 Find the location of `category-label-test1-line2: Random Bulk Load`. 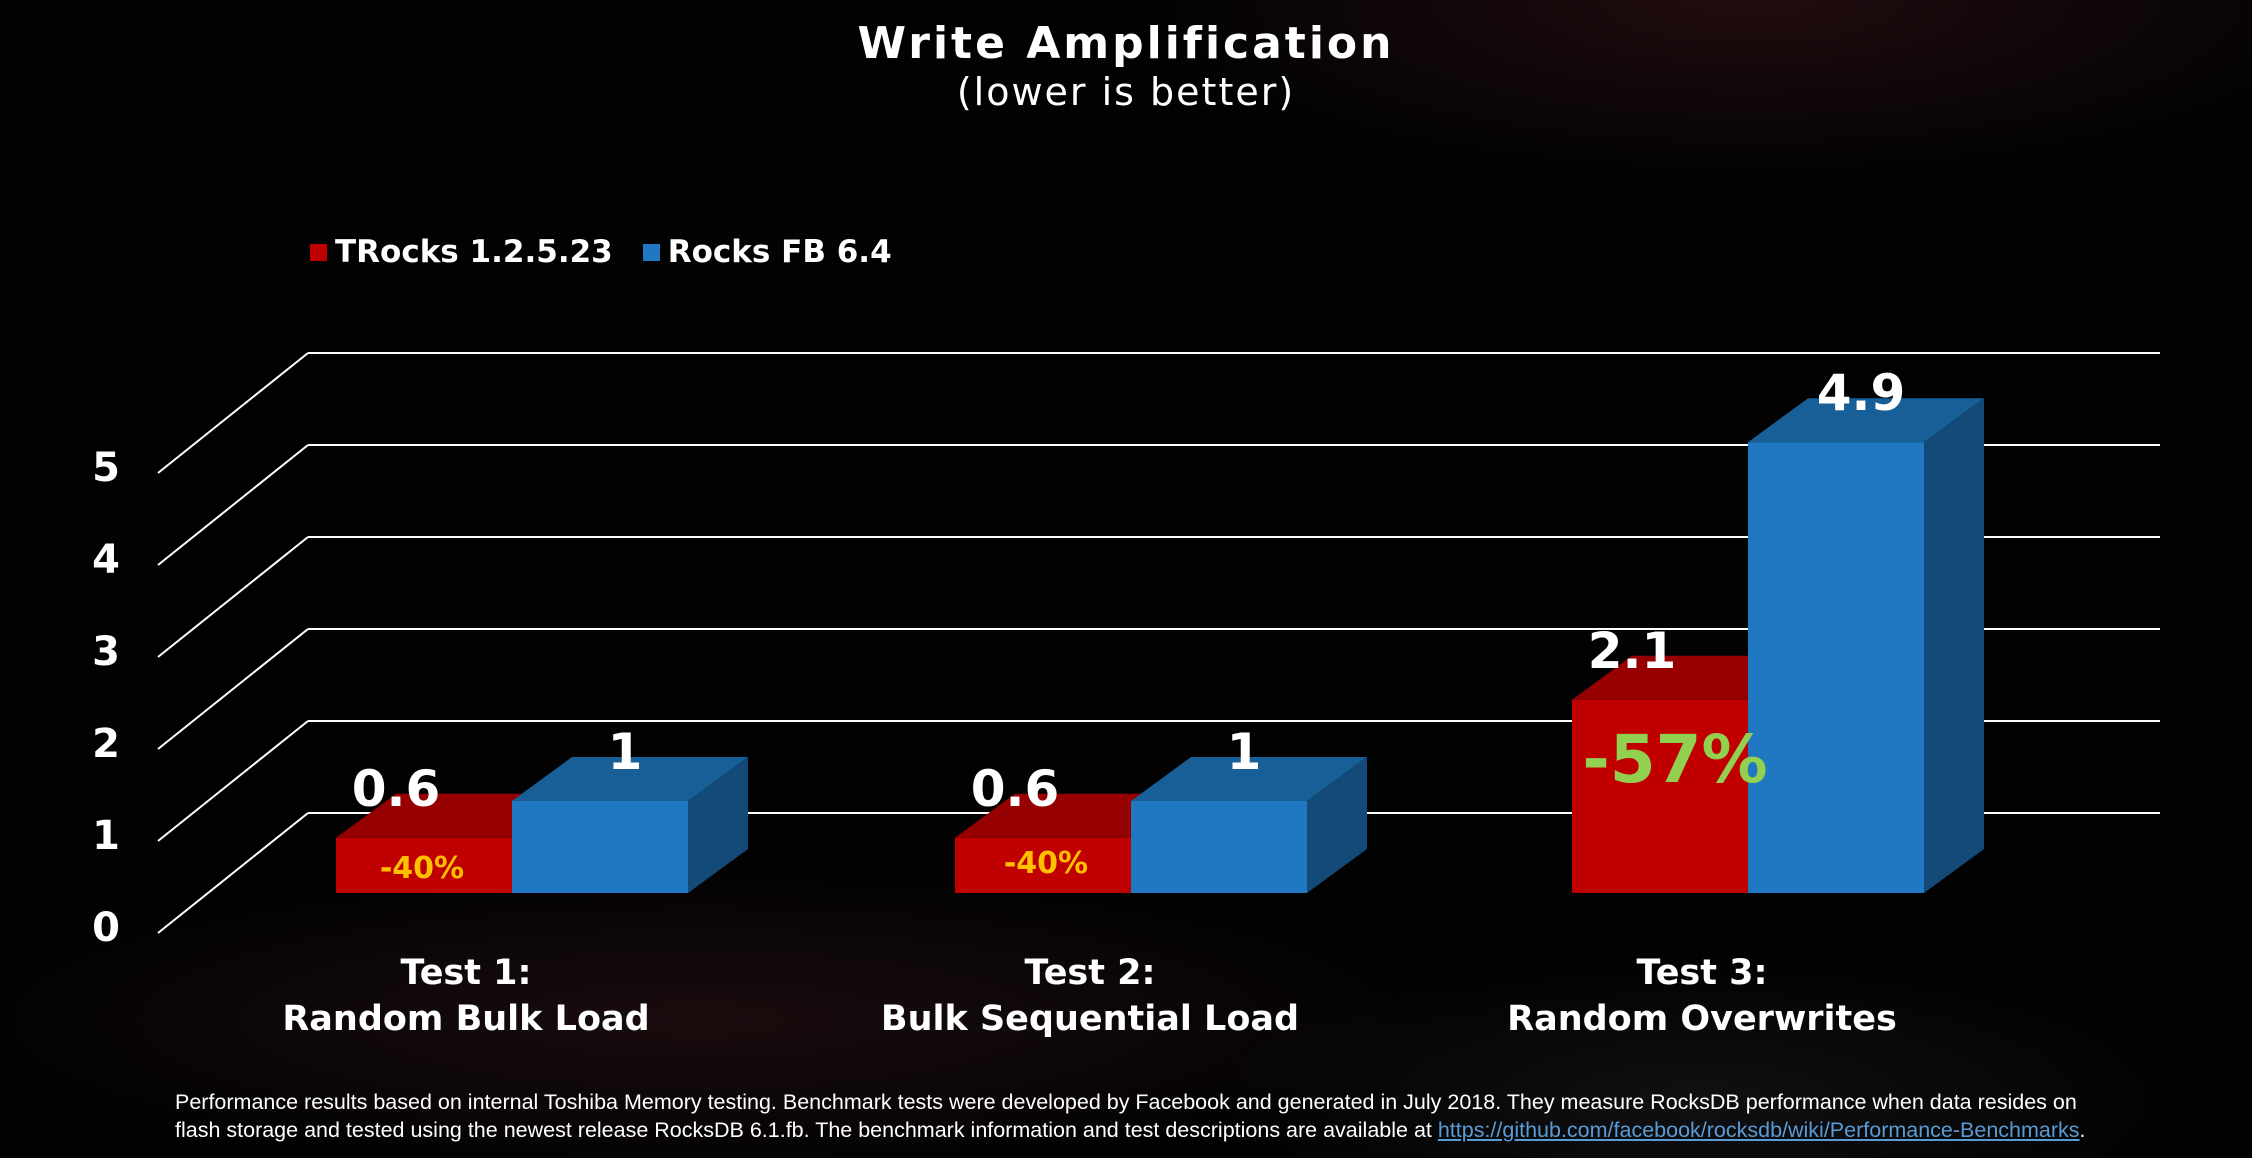

category-label-test1-line2: Random Bulk Load is located at coordinates (466, 1019).